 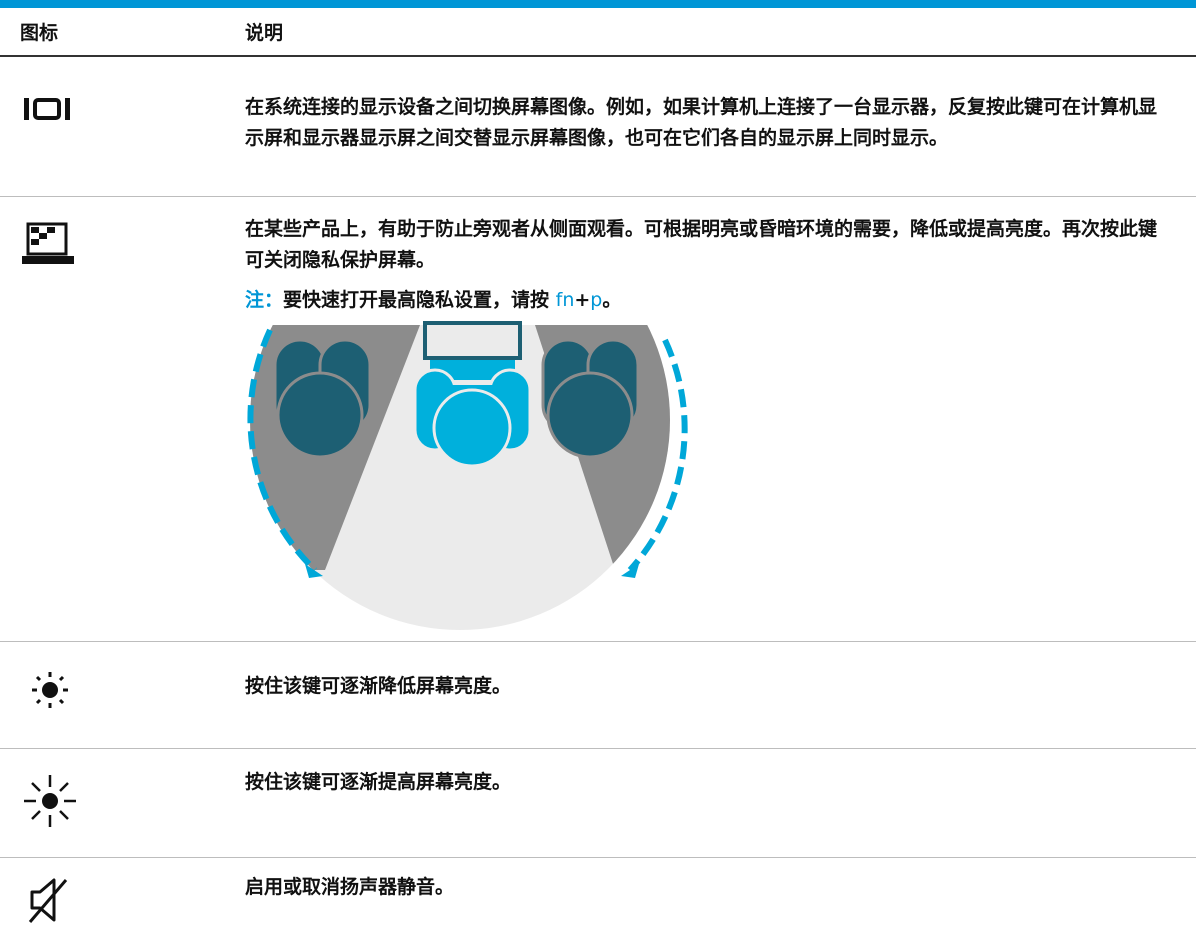 I want to click on column-header: 说明, so click(x=264, y=33).